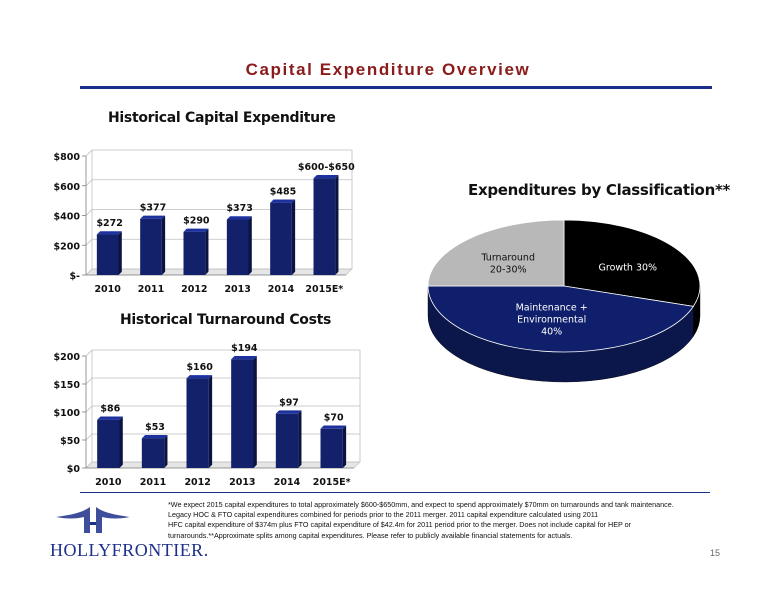 This screenshot has width=776, height=600. What do you see at coordinates (388, 69) in the screenshot?
I see `page-title: Capital Expenditure Overview` at bounding box center [388, 69].